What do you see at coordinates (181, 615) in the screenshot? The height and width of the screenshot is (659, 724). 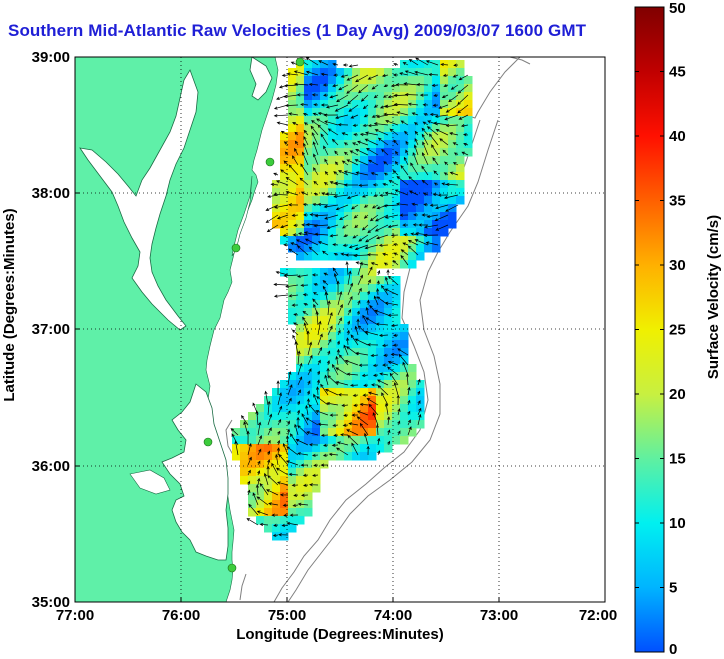 I see `x-tick-label: 76:00` at bounding box center [181, 615].